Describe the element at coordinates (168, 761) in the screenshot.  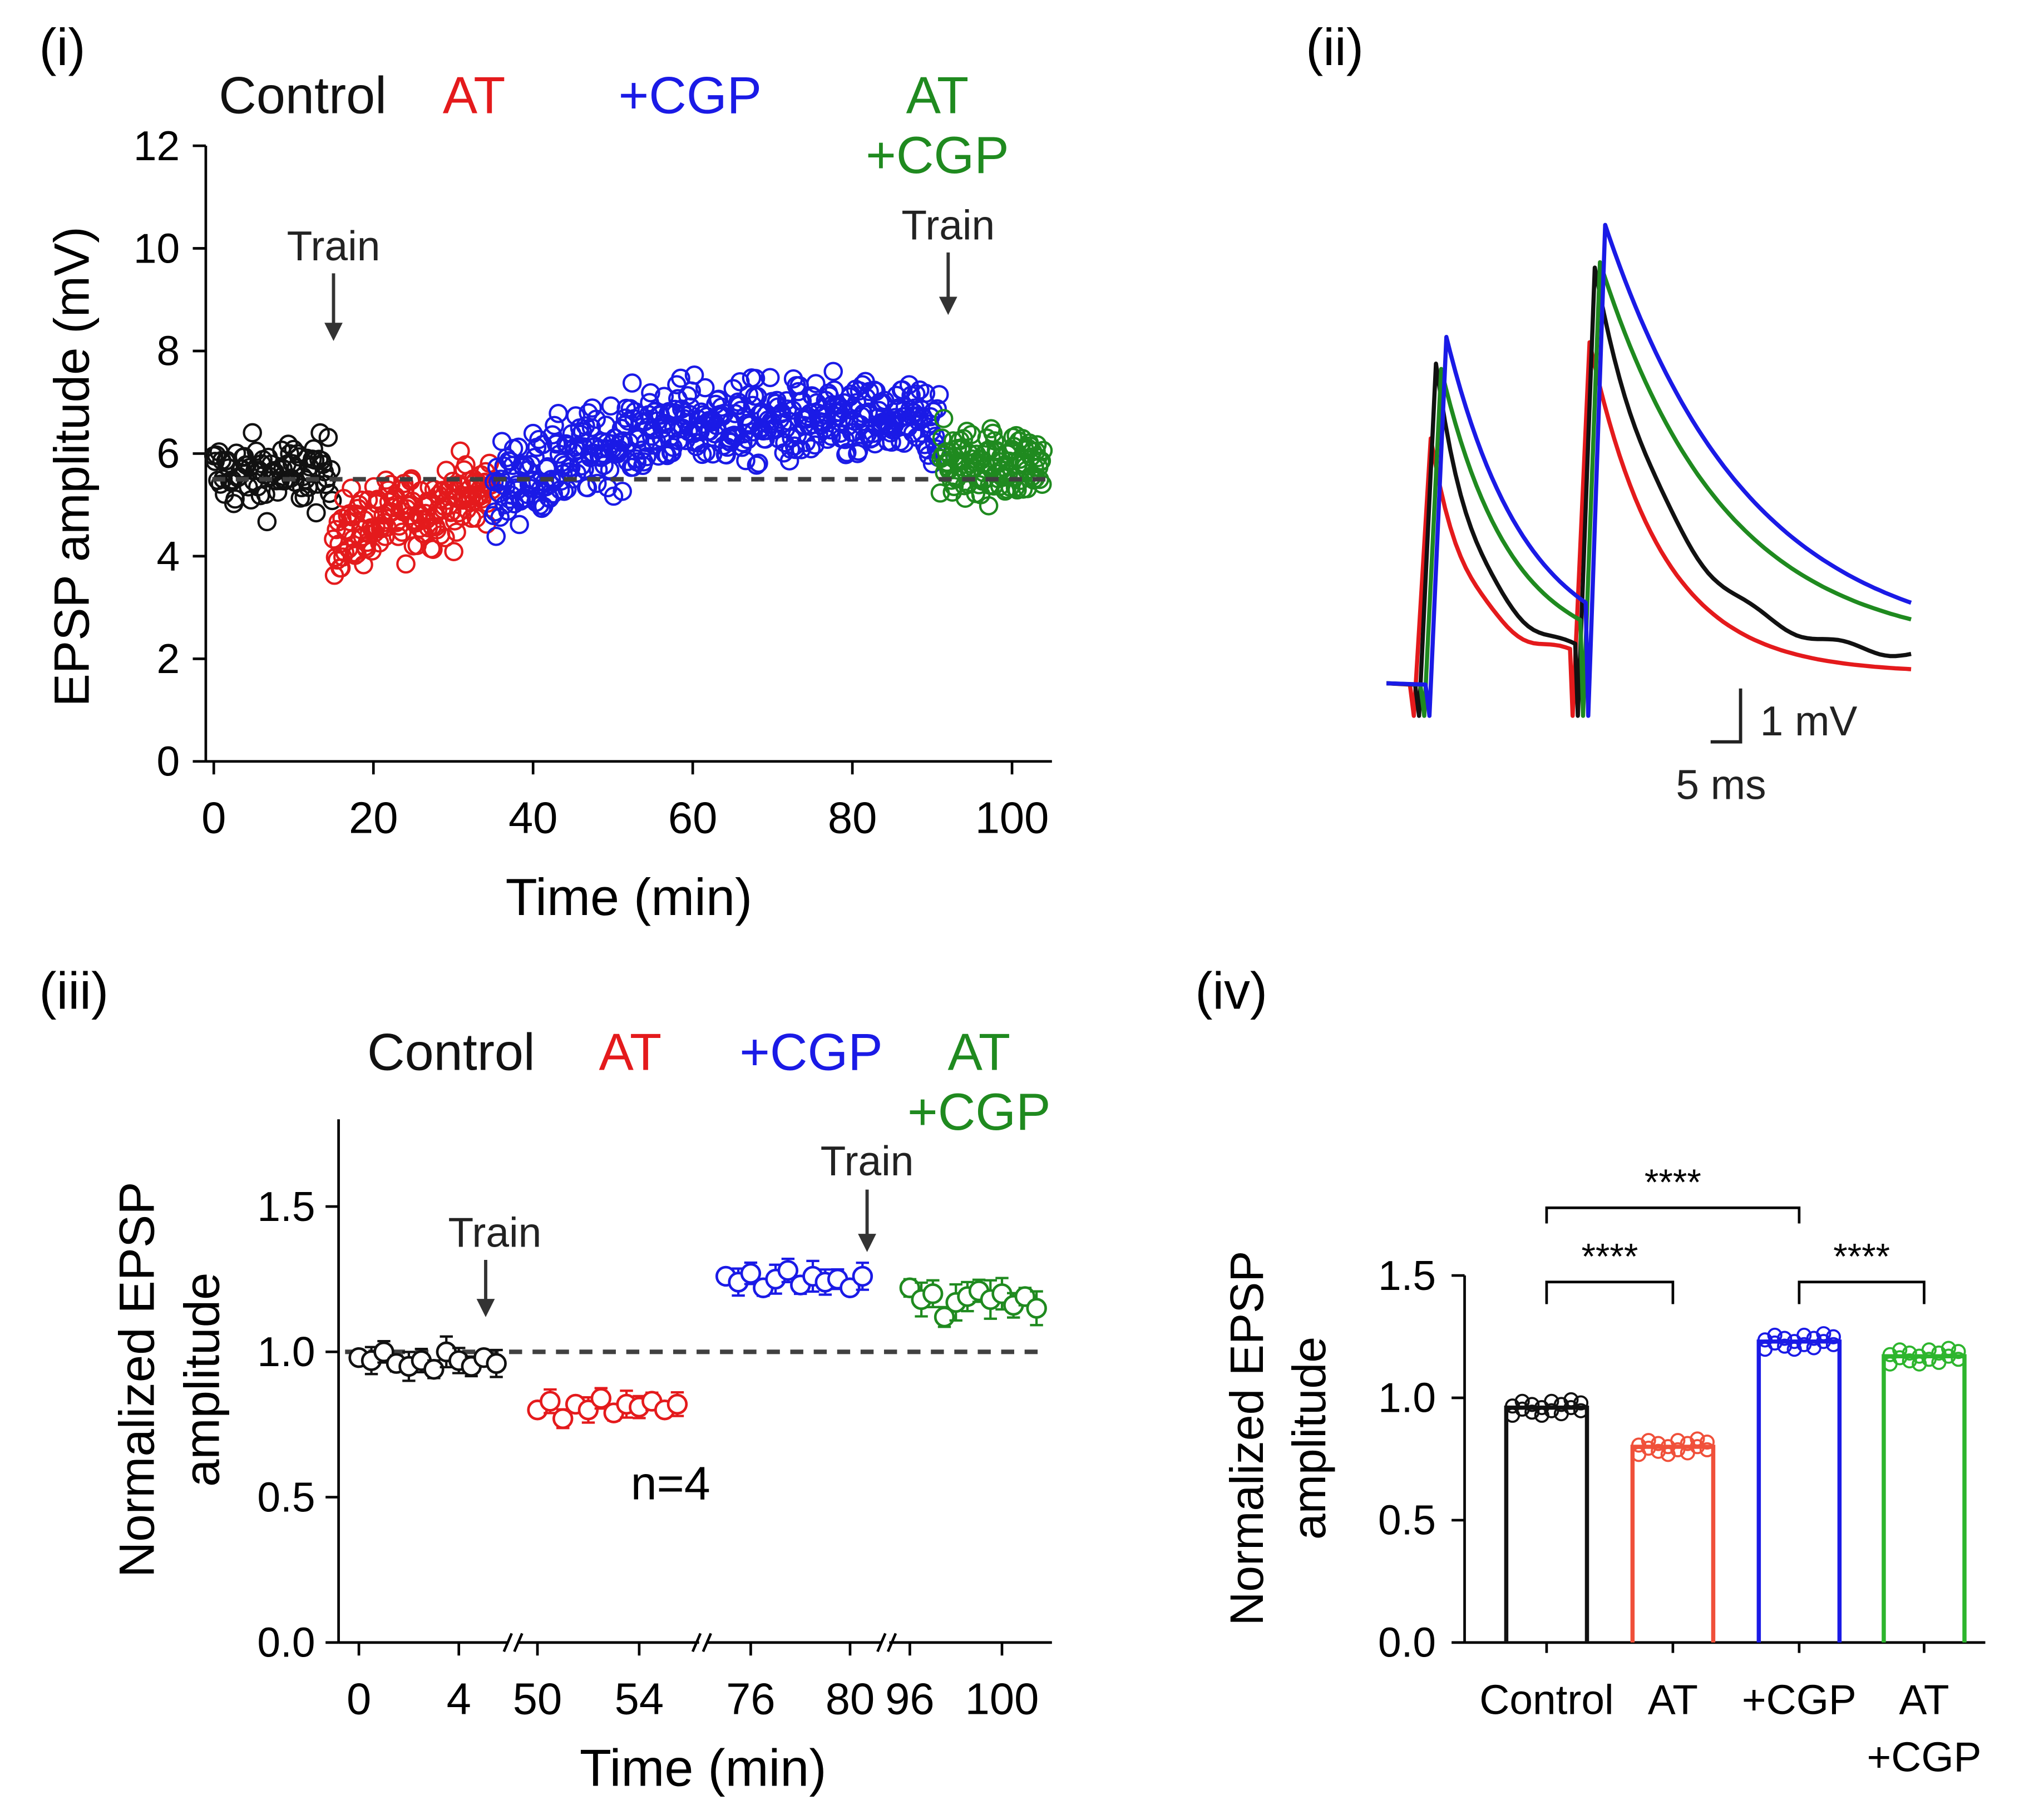
I see `y-tick-label: 0` at that location.